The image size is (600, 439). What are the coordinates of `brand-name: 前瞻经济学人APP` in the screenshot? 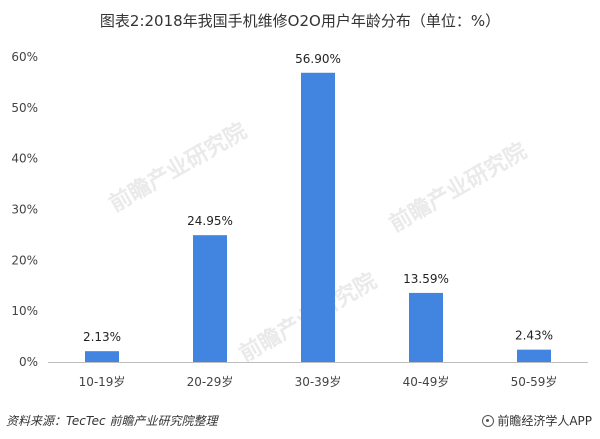 It's located at (544, 421).